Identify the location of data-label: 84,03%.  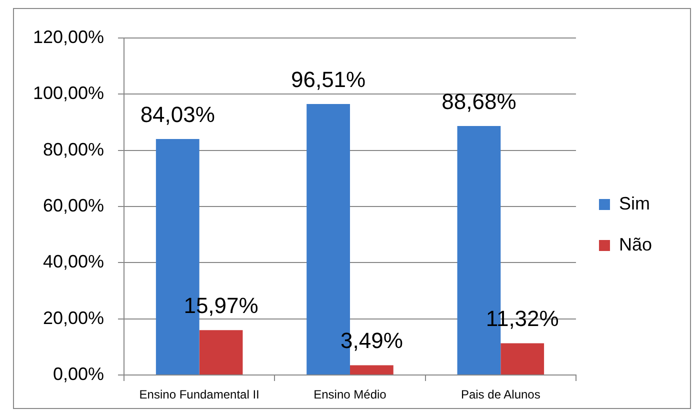
(177, 115).